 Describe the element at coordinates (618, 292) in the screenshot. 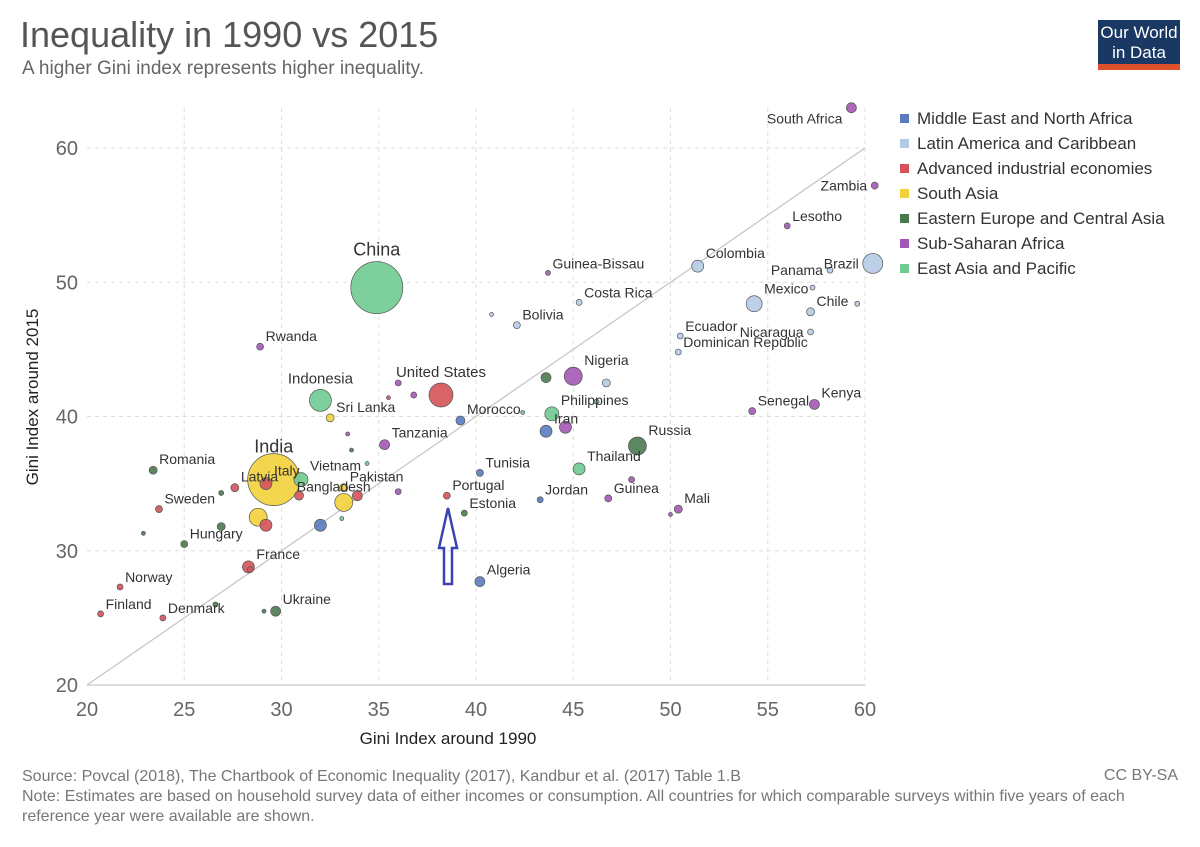

I see `point-label: Costa Rica` at that location.